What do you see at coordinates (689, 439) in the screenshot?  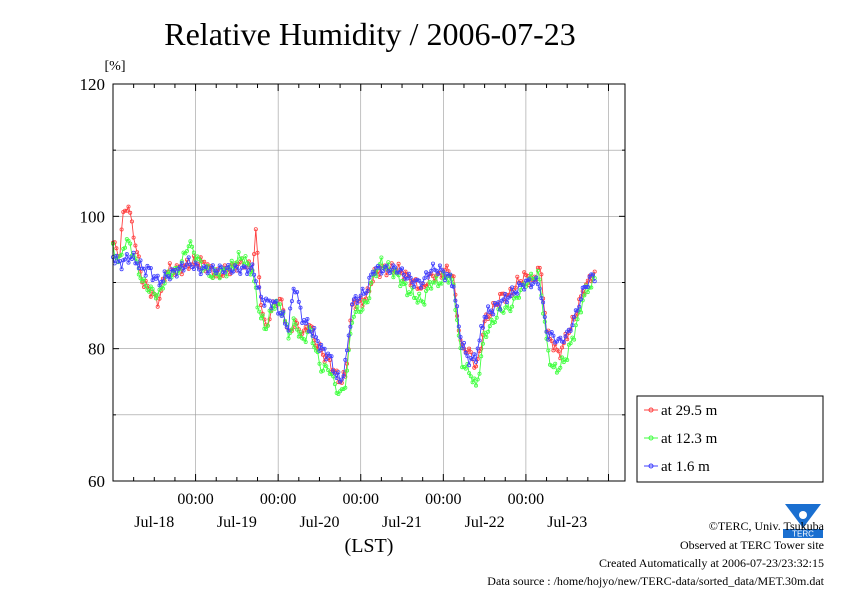 I see `legend-label: at 12.3 m` at bounding box center [689, 439].